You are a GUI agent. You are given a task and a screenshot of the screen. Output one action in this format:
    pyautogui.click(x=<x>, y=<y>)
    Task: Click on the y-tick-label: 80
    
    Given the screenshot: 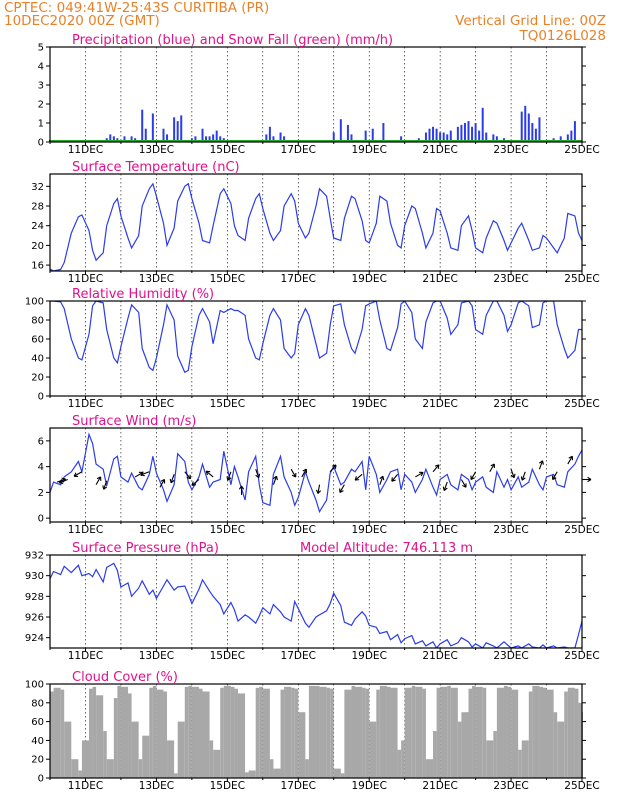 What is the action you would take?
    pyautogui.click(x=37, y=321)
    